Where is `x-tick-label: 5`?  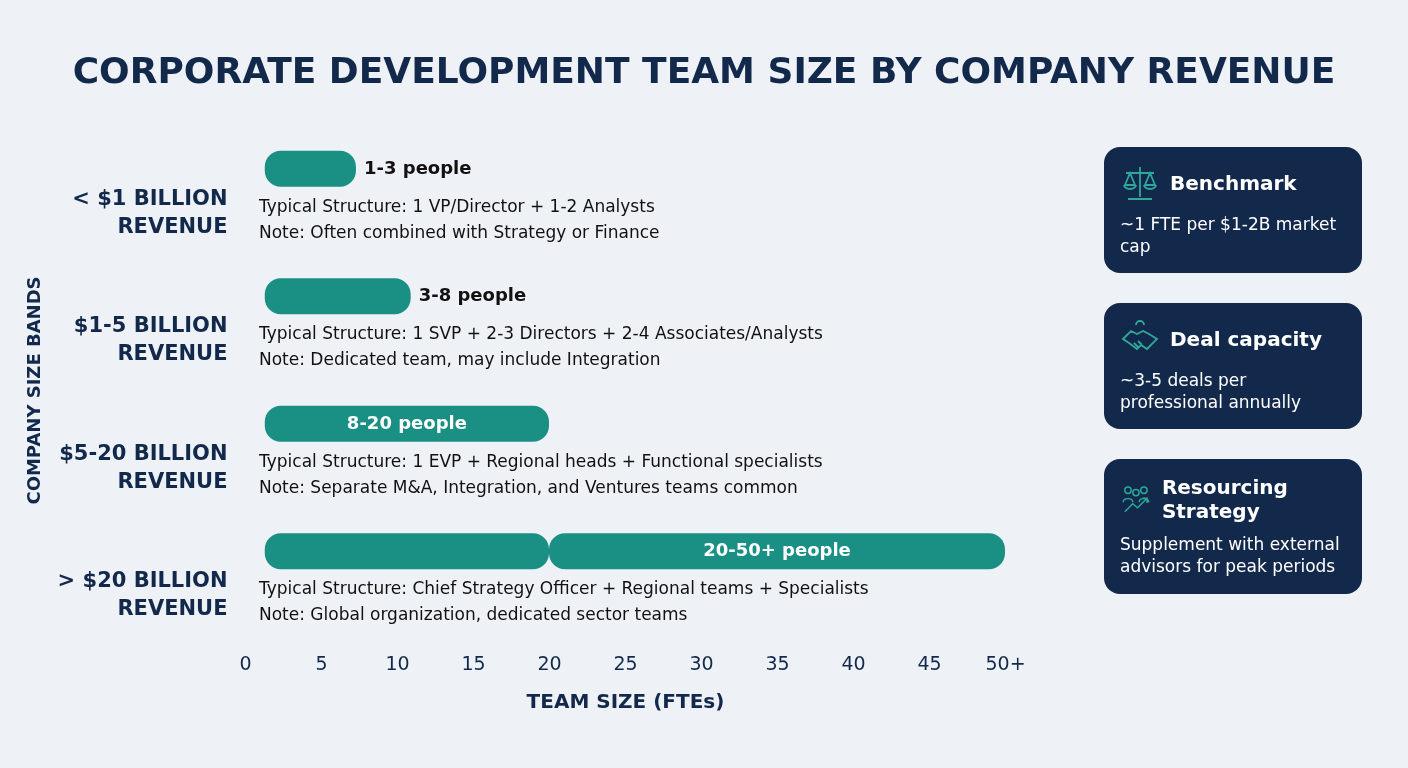 x-tick-label: 5 is located at coordinates (321, 662).